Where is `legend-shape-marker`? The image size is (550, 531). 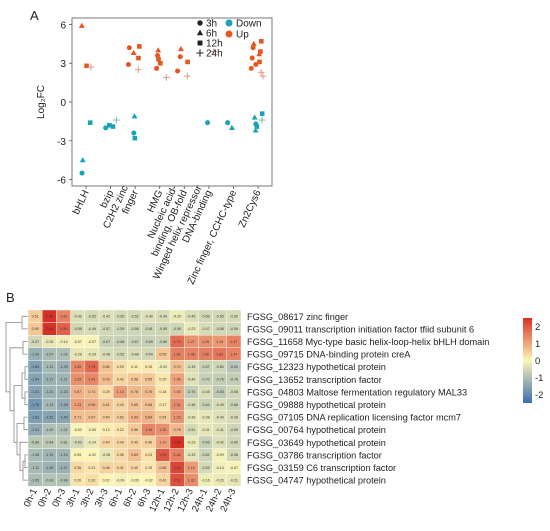 legend-shape-marker is located at coordinates (200, 53).